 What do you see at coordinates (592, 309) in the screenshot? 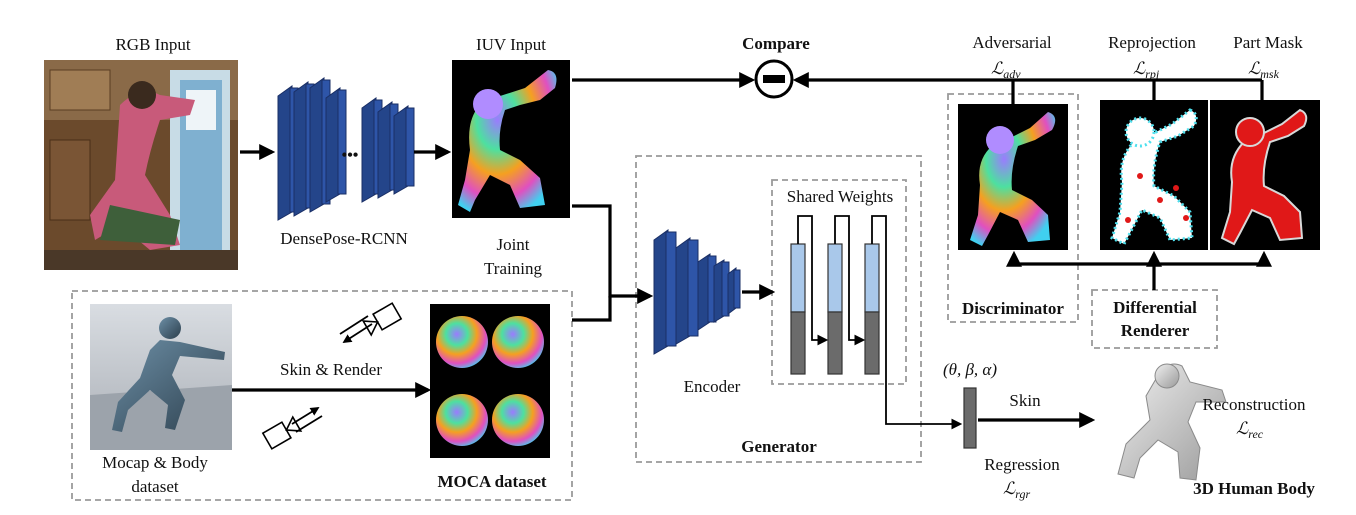
I see `moca-to-encoder-arrow` at bounding box center [592, 309].